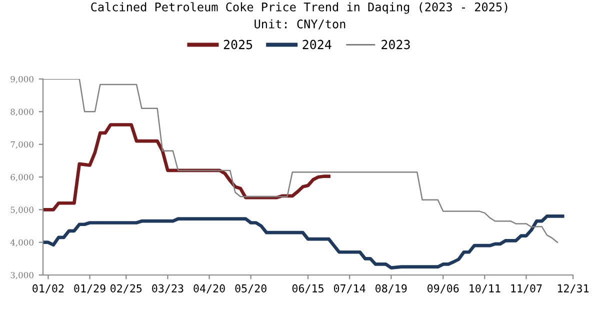 This screenshot has width=600, height=336. Describe the element at coordinates (526, 289) in the screenshot. I see `x-tick-label: 11/07` at that location.